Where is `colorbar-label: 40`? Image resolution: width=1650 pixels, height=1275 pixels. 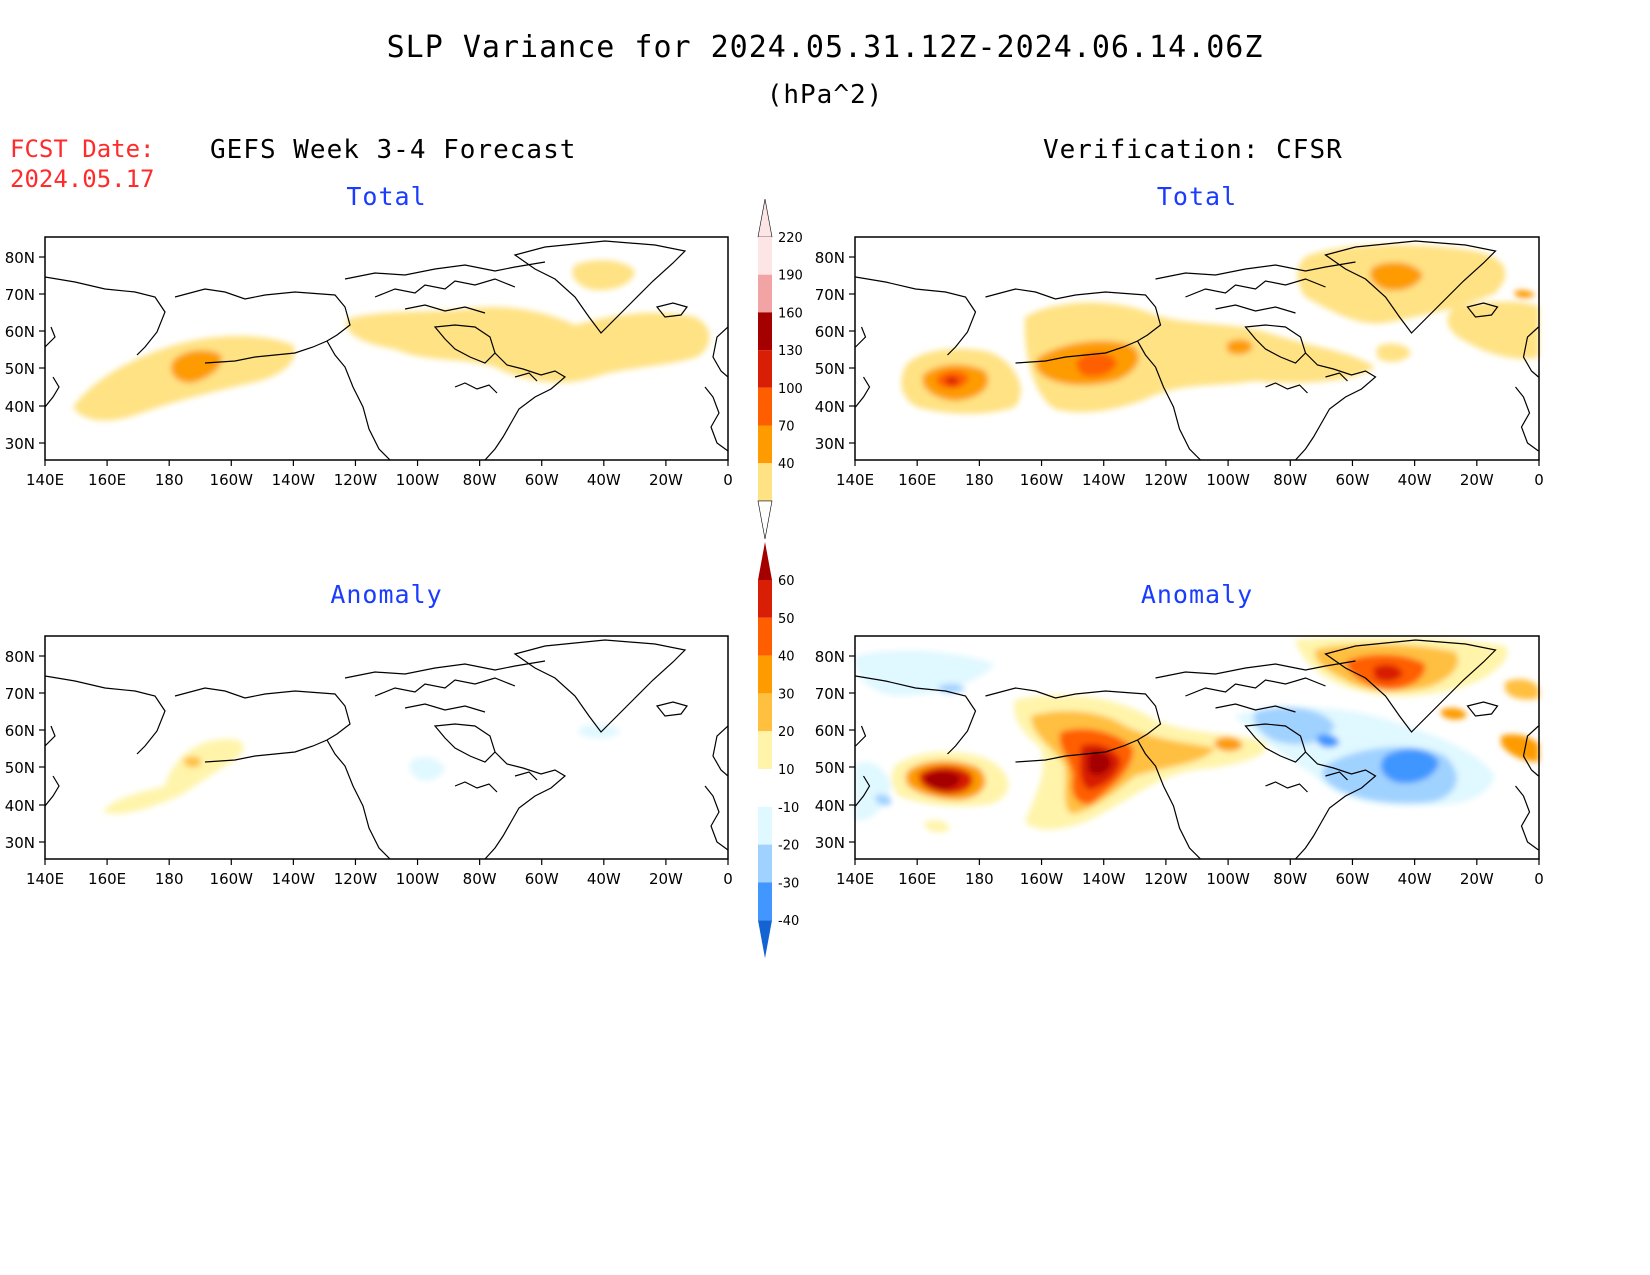
colorbar-label: 40 is located at coordinates (786, 657).